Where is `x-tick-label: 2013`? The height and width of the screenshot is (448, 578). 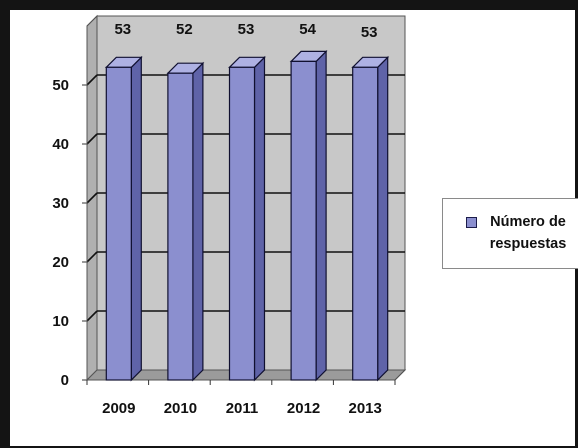 x-tick-label: 2013 is located at coordinates (365, 408).